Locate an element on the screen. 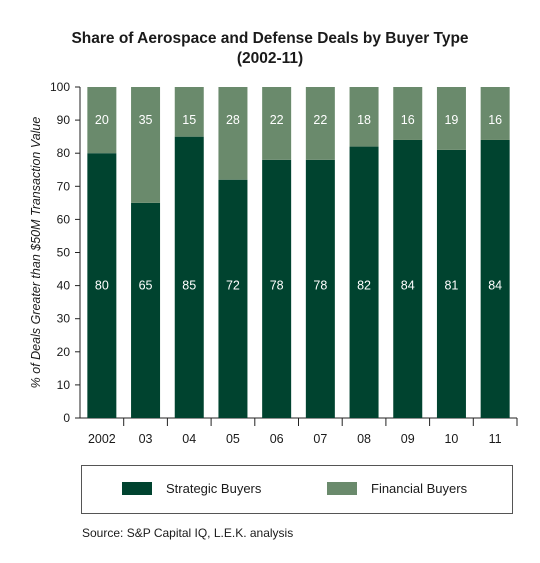 This screenshot has width=540, height=563. data-label-financial-04: 15 is located at coordinates (189, 120).